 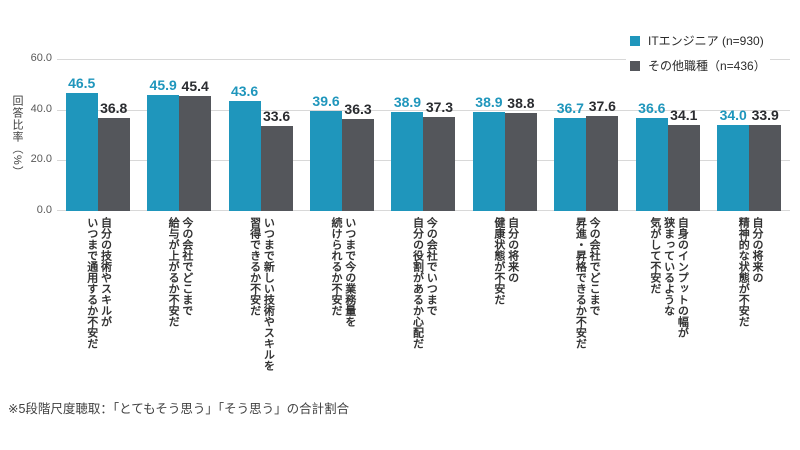 What do you see at coordinates (651, 155) in the screenshot?
I see `bar-it-engineer: 36.6` at bounding box center [651, 155].